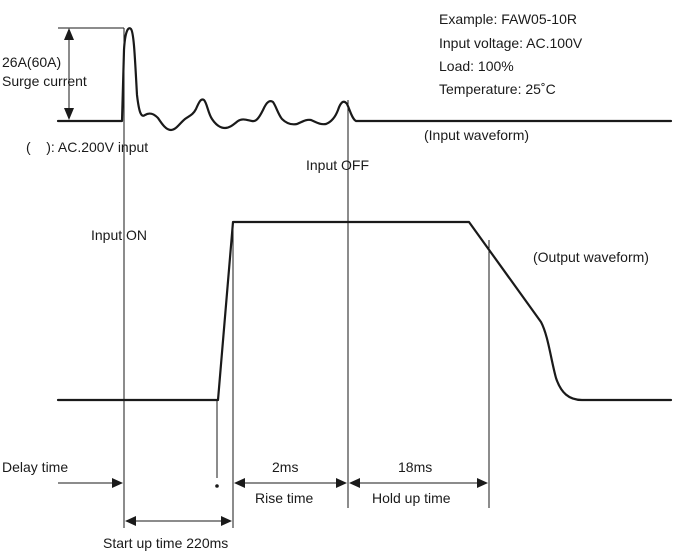 This screenshot has width=681, height=553. Describe the element at coordinates (591, 257) in the screenshot. I see `output-waveform-label: (Output waveform)` at that location.